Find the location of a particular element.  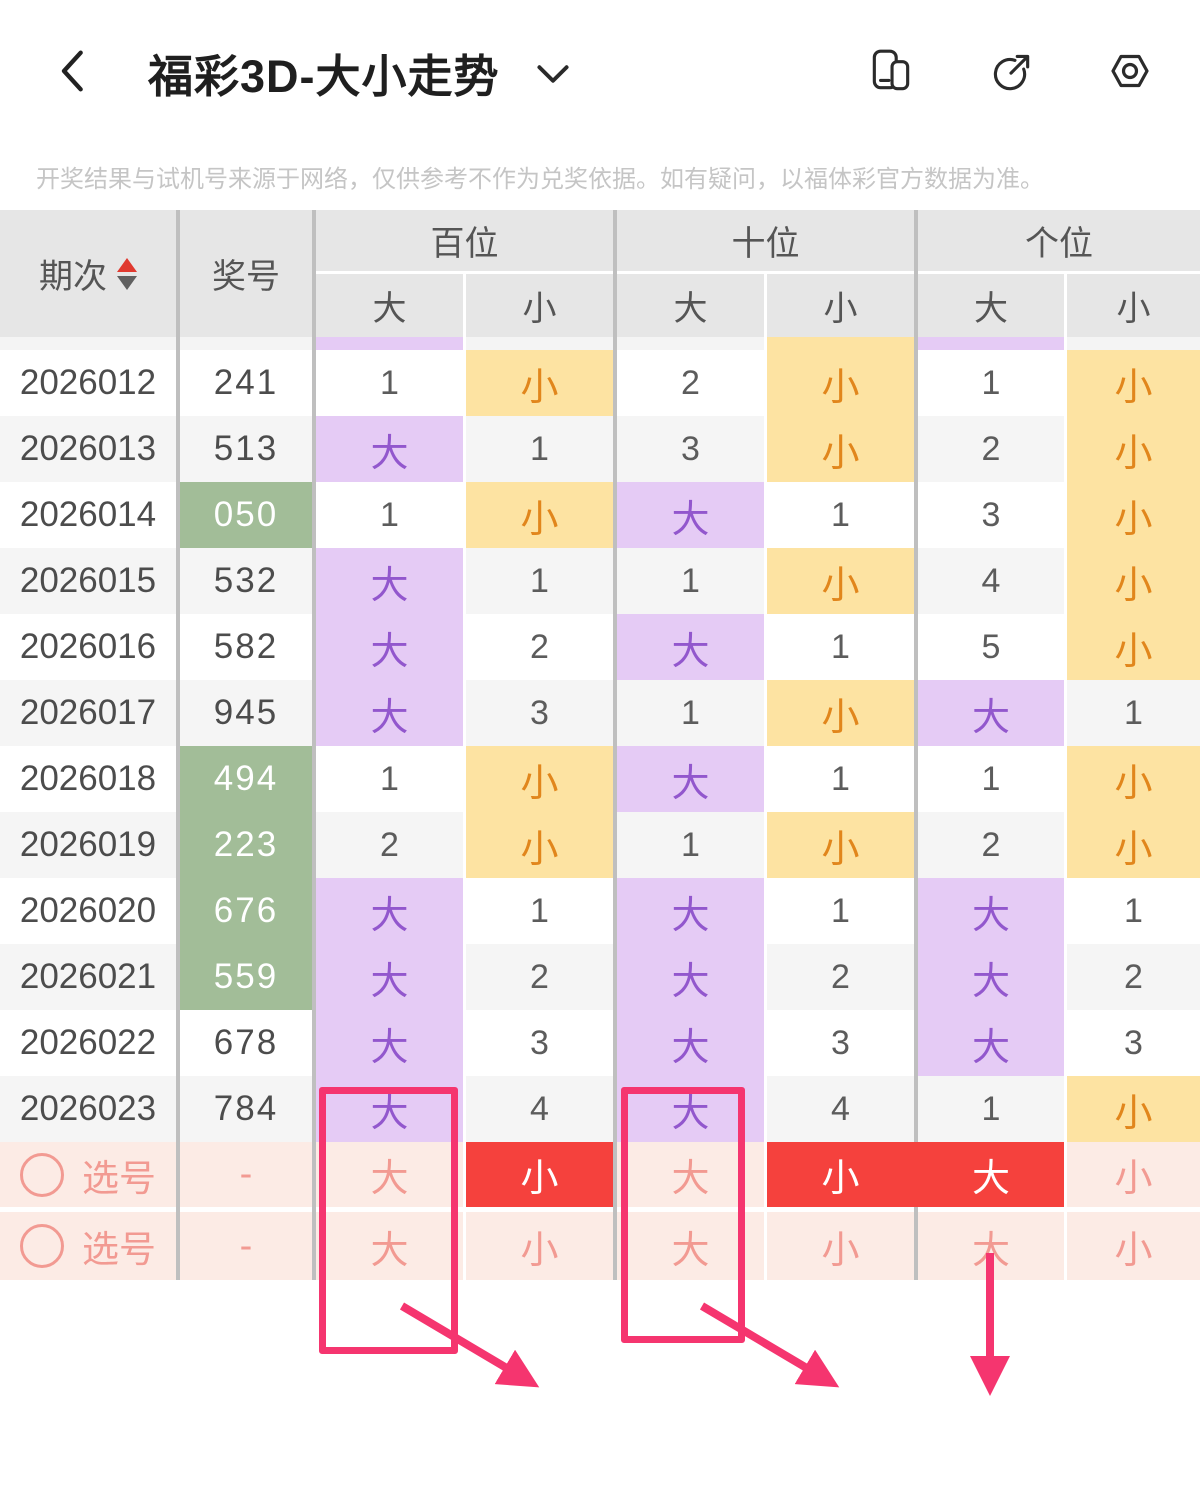

appbar-actions is located at coordinates (1010, 72).